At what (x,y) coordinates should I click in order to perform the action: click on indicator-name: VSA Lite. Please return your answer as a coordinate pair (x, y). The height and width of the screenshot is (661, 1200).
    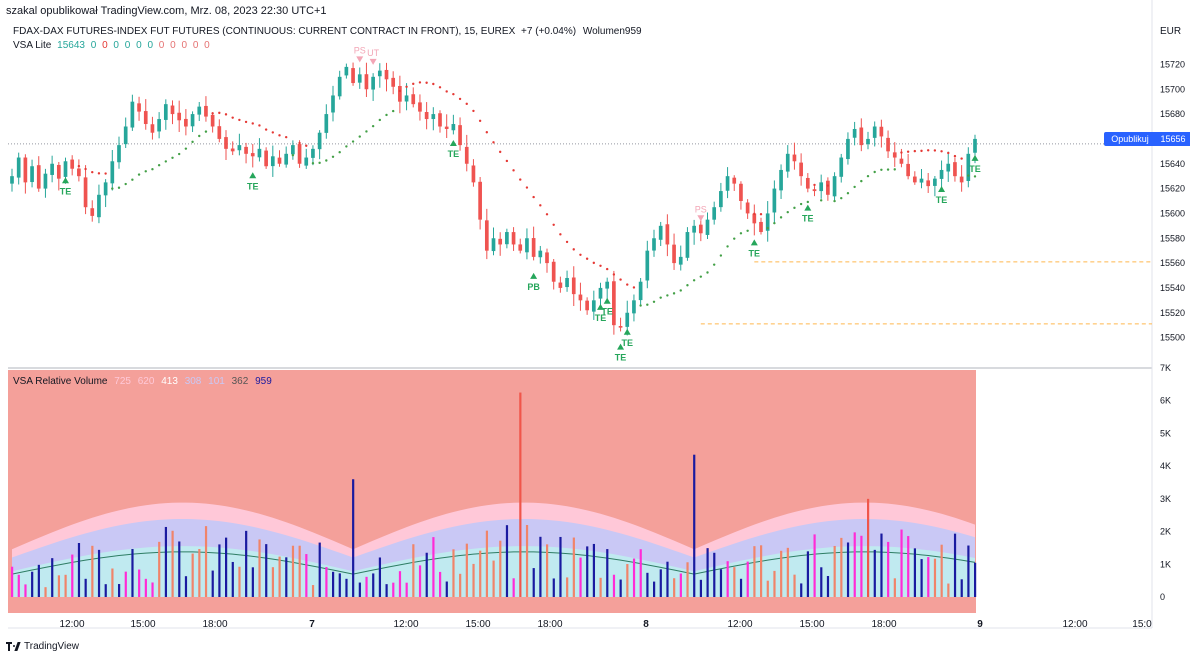
    Looking at the image, I should click on (32, 45).